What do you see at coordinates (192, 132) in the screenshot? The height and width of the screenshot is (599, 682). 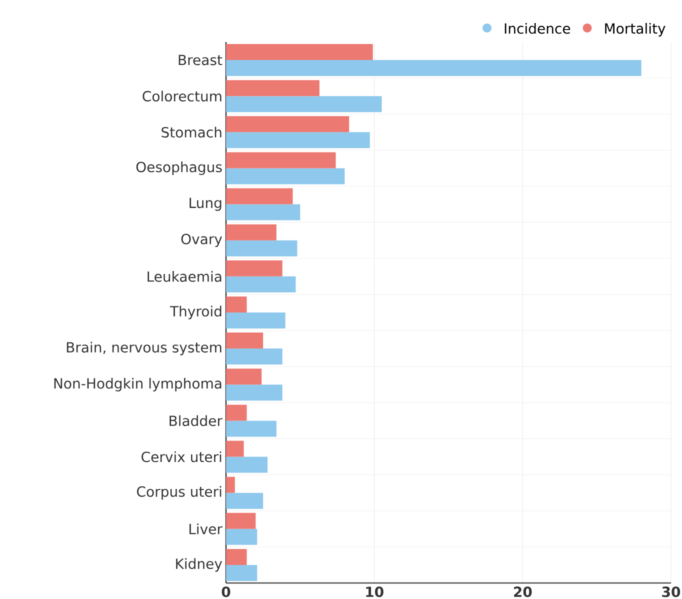 I see `y-tick-label: Stomach` at bounding box center [192, 132].